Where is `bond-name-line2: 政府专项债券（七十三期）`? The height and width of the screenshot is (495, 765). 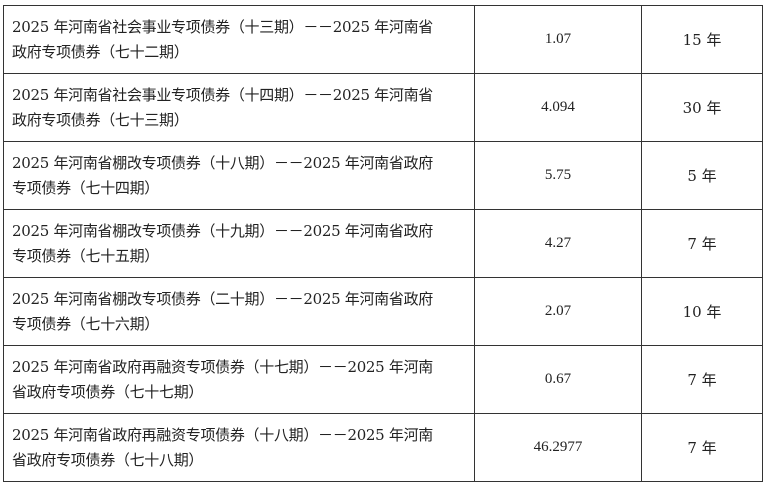
bond-name-line2: 政府专项债券（七十三期） is located at coordinates (100, 119).